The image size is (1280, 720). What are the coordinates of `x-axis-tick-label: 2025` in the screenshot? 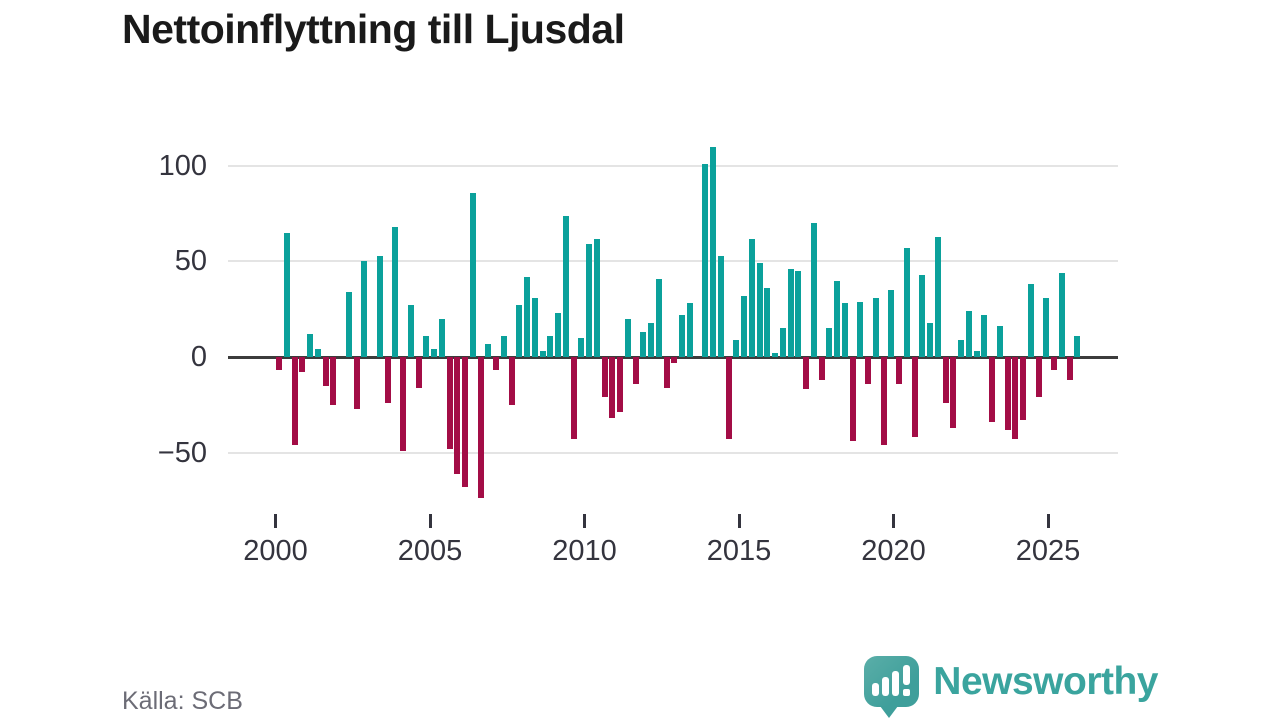 It's located at (1048, 551).